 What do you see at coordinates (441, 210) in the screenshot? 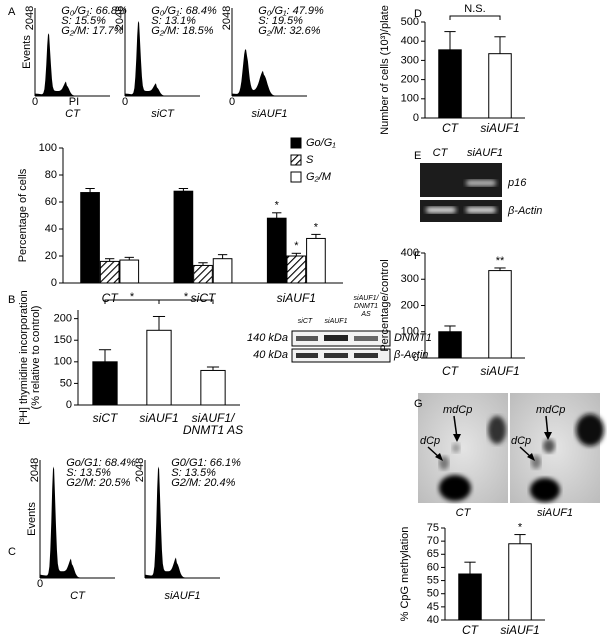
I see `gel-band` at bounding box center [441, 210].